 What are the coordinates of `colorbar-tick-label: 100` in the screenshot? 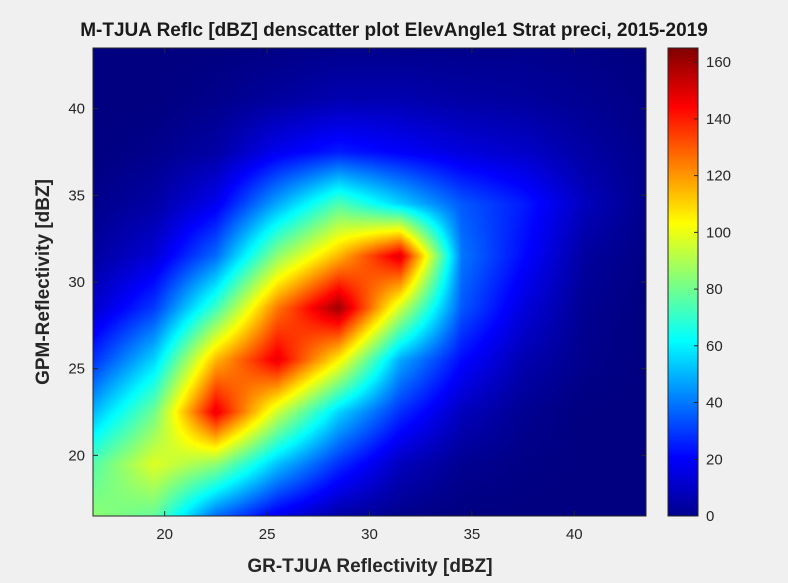 It's located at (718, 232).